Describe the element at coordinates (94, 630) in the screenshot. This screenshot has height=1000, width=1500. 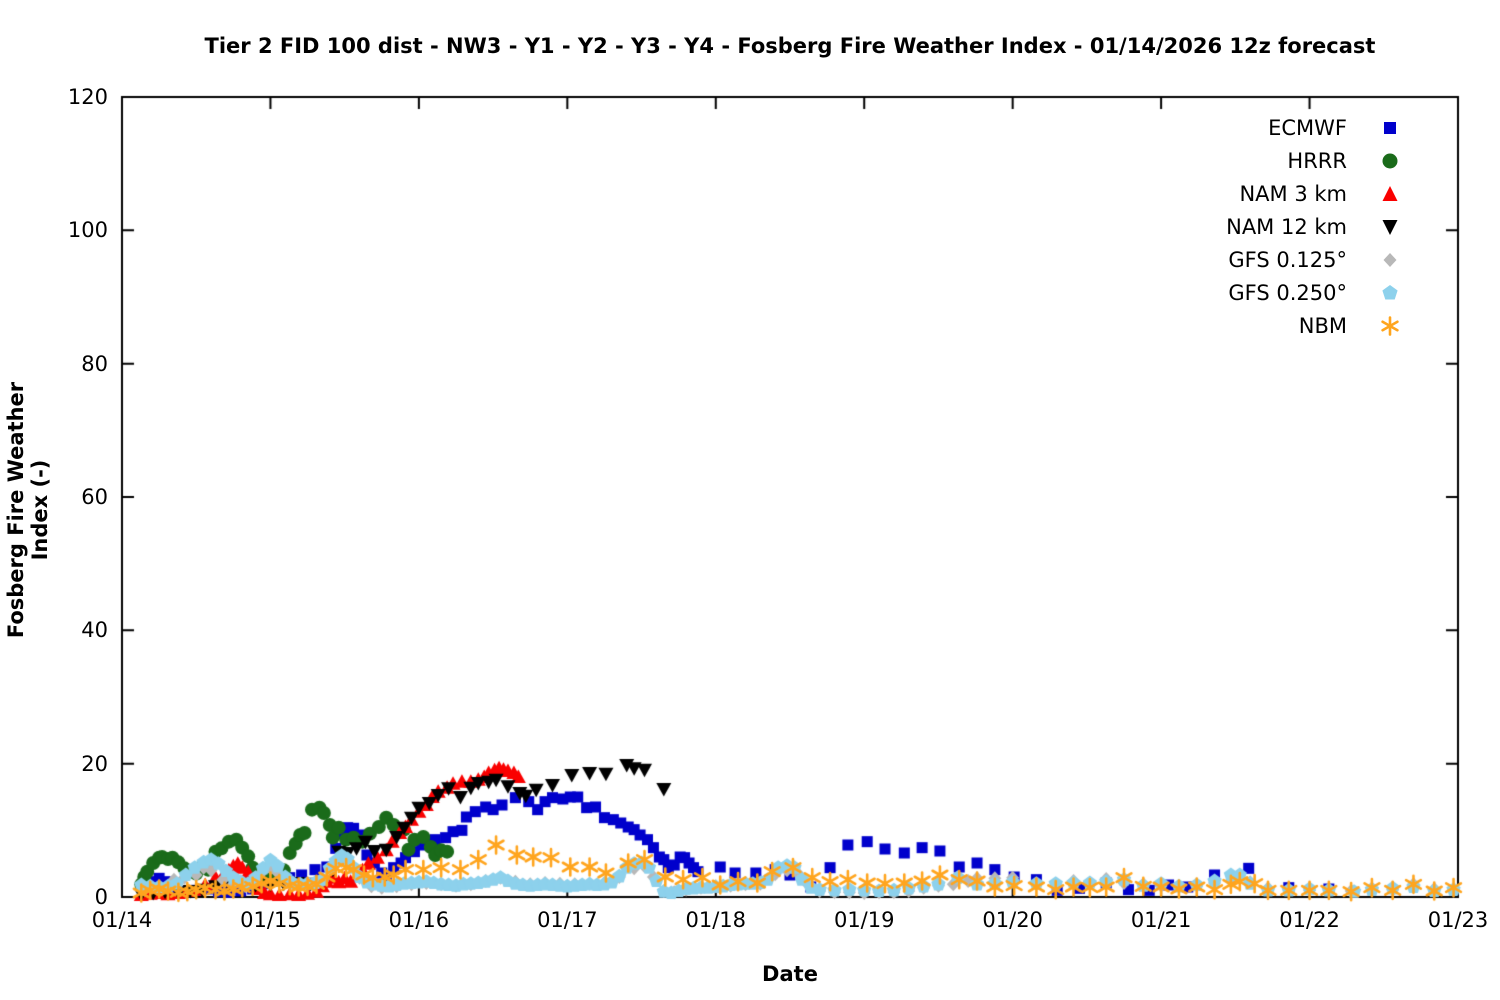
I see `y-tick-label: 40` at that location.